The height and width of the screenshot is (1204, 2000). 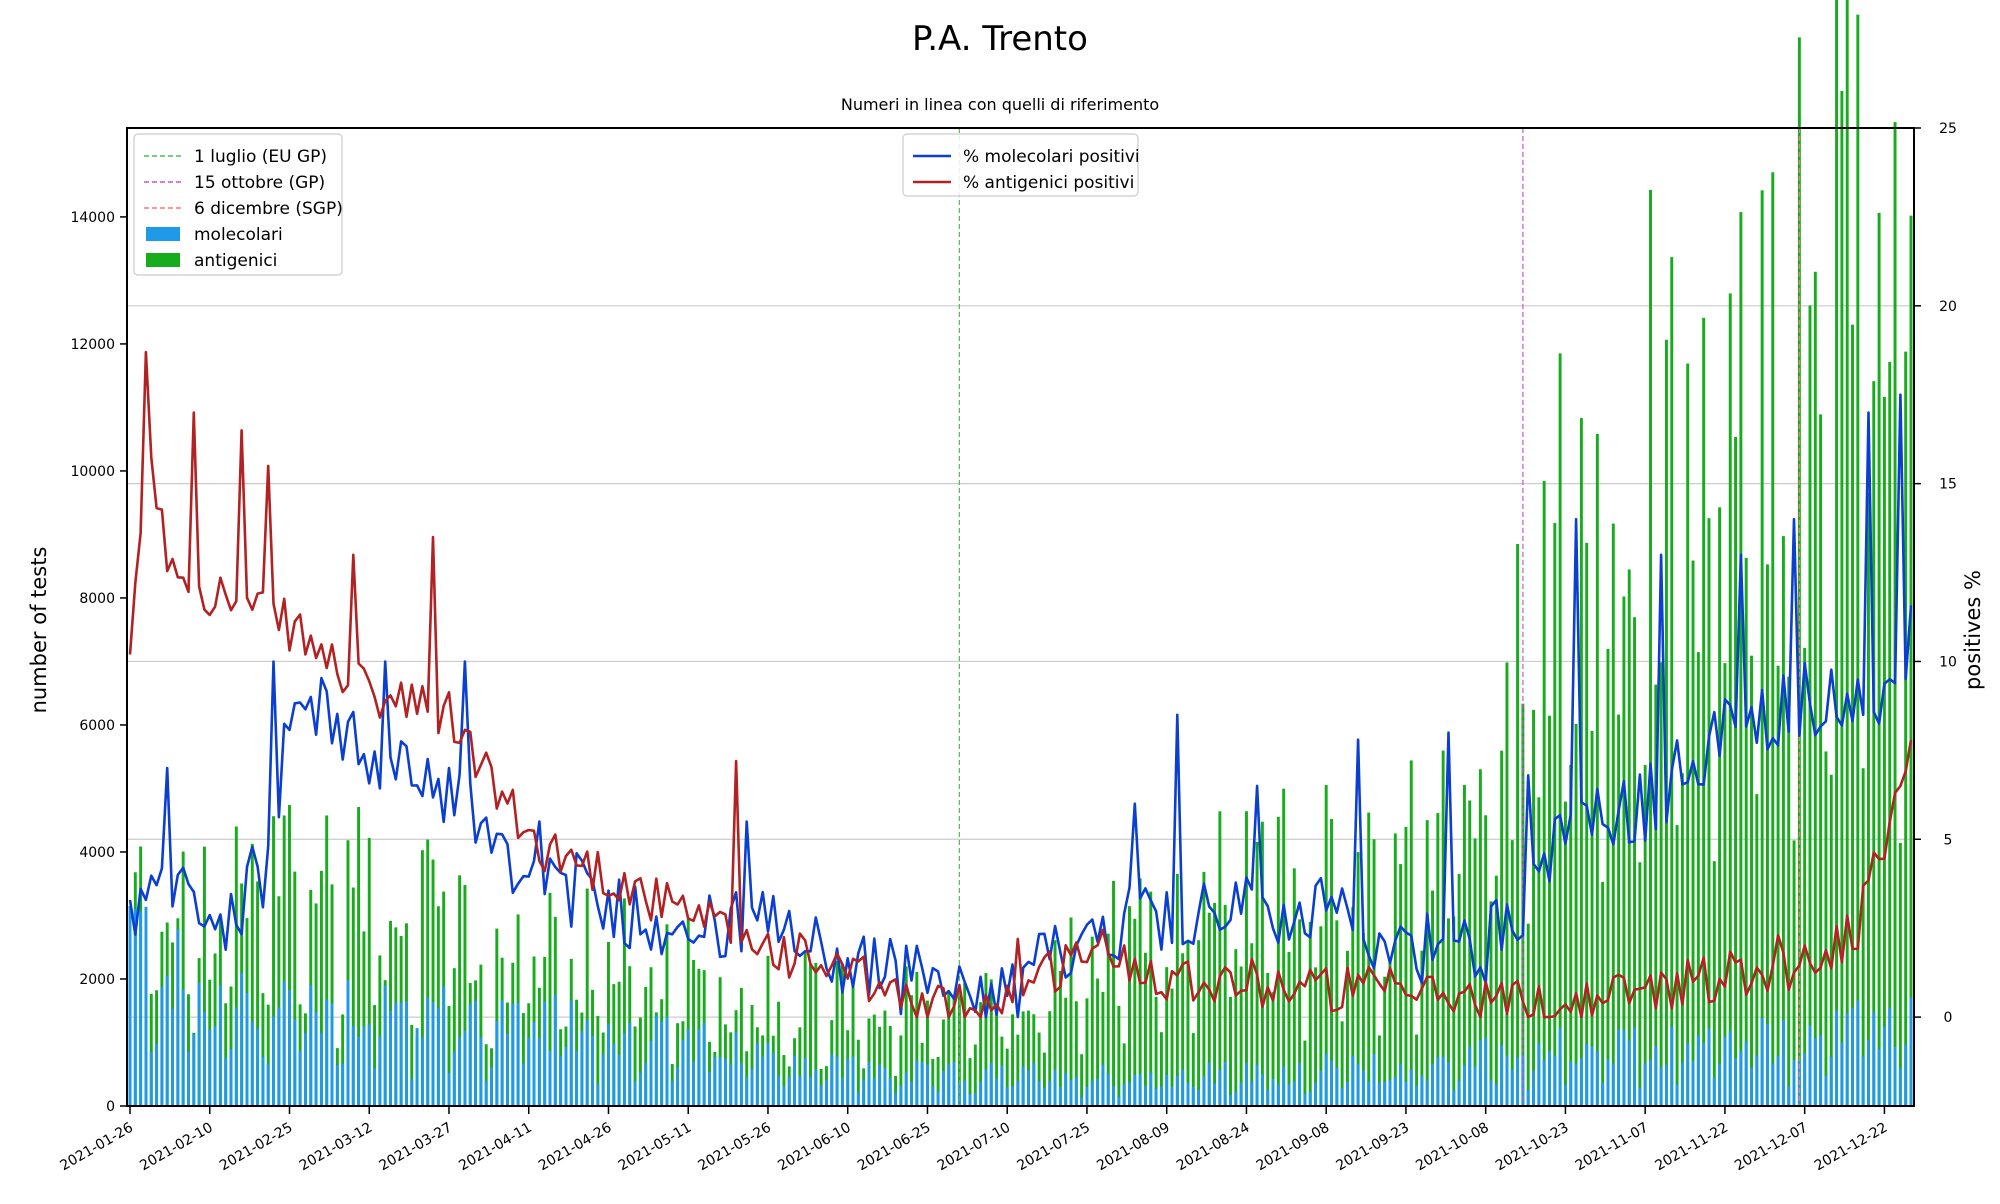 I want to click on legend-label: % antigenici positivi, so click(x=1048, y=183).